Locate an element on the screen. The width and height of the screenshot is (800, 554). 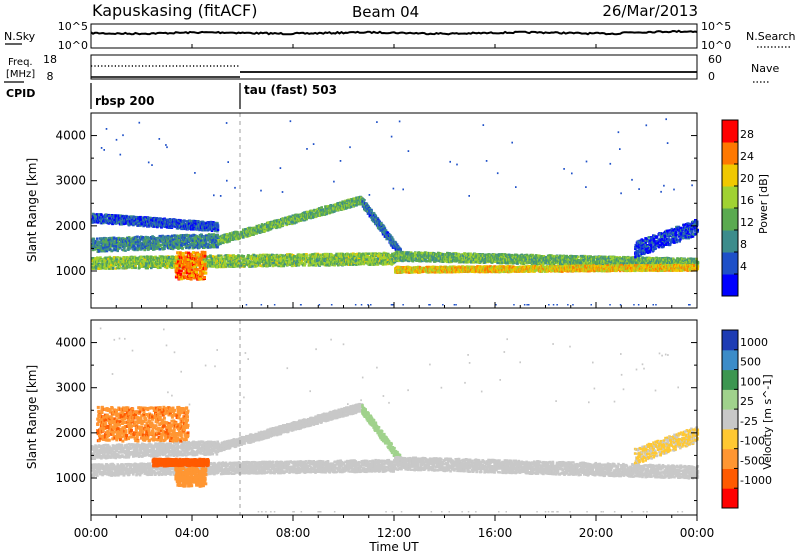
date-title: 26/Mar/2013 is located at coordinates (650, 11).